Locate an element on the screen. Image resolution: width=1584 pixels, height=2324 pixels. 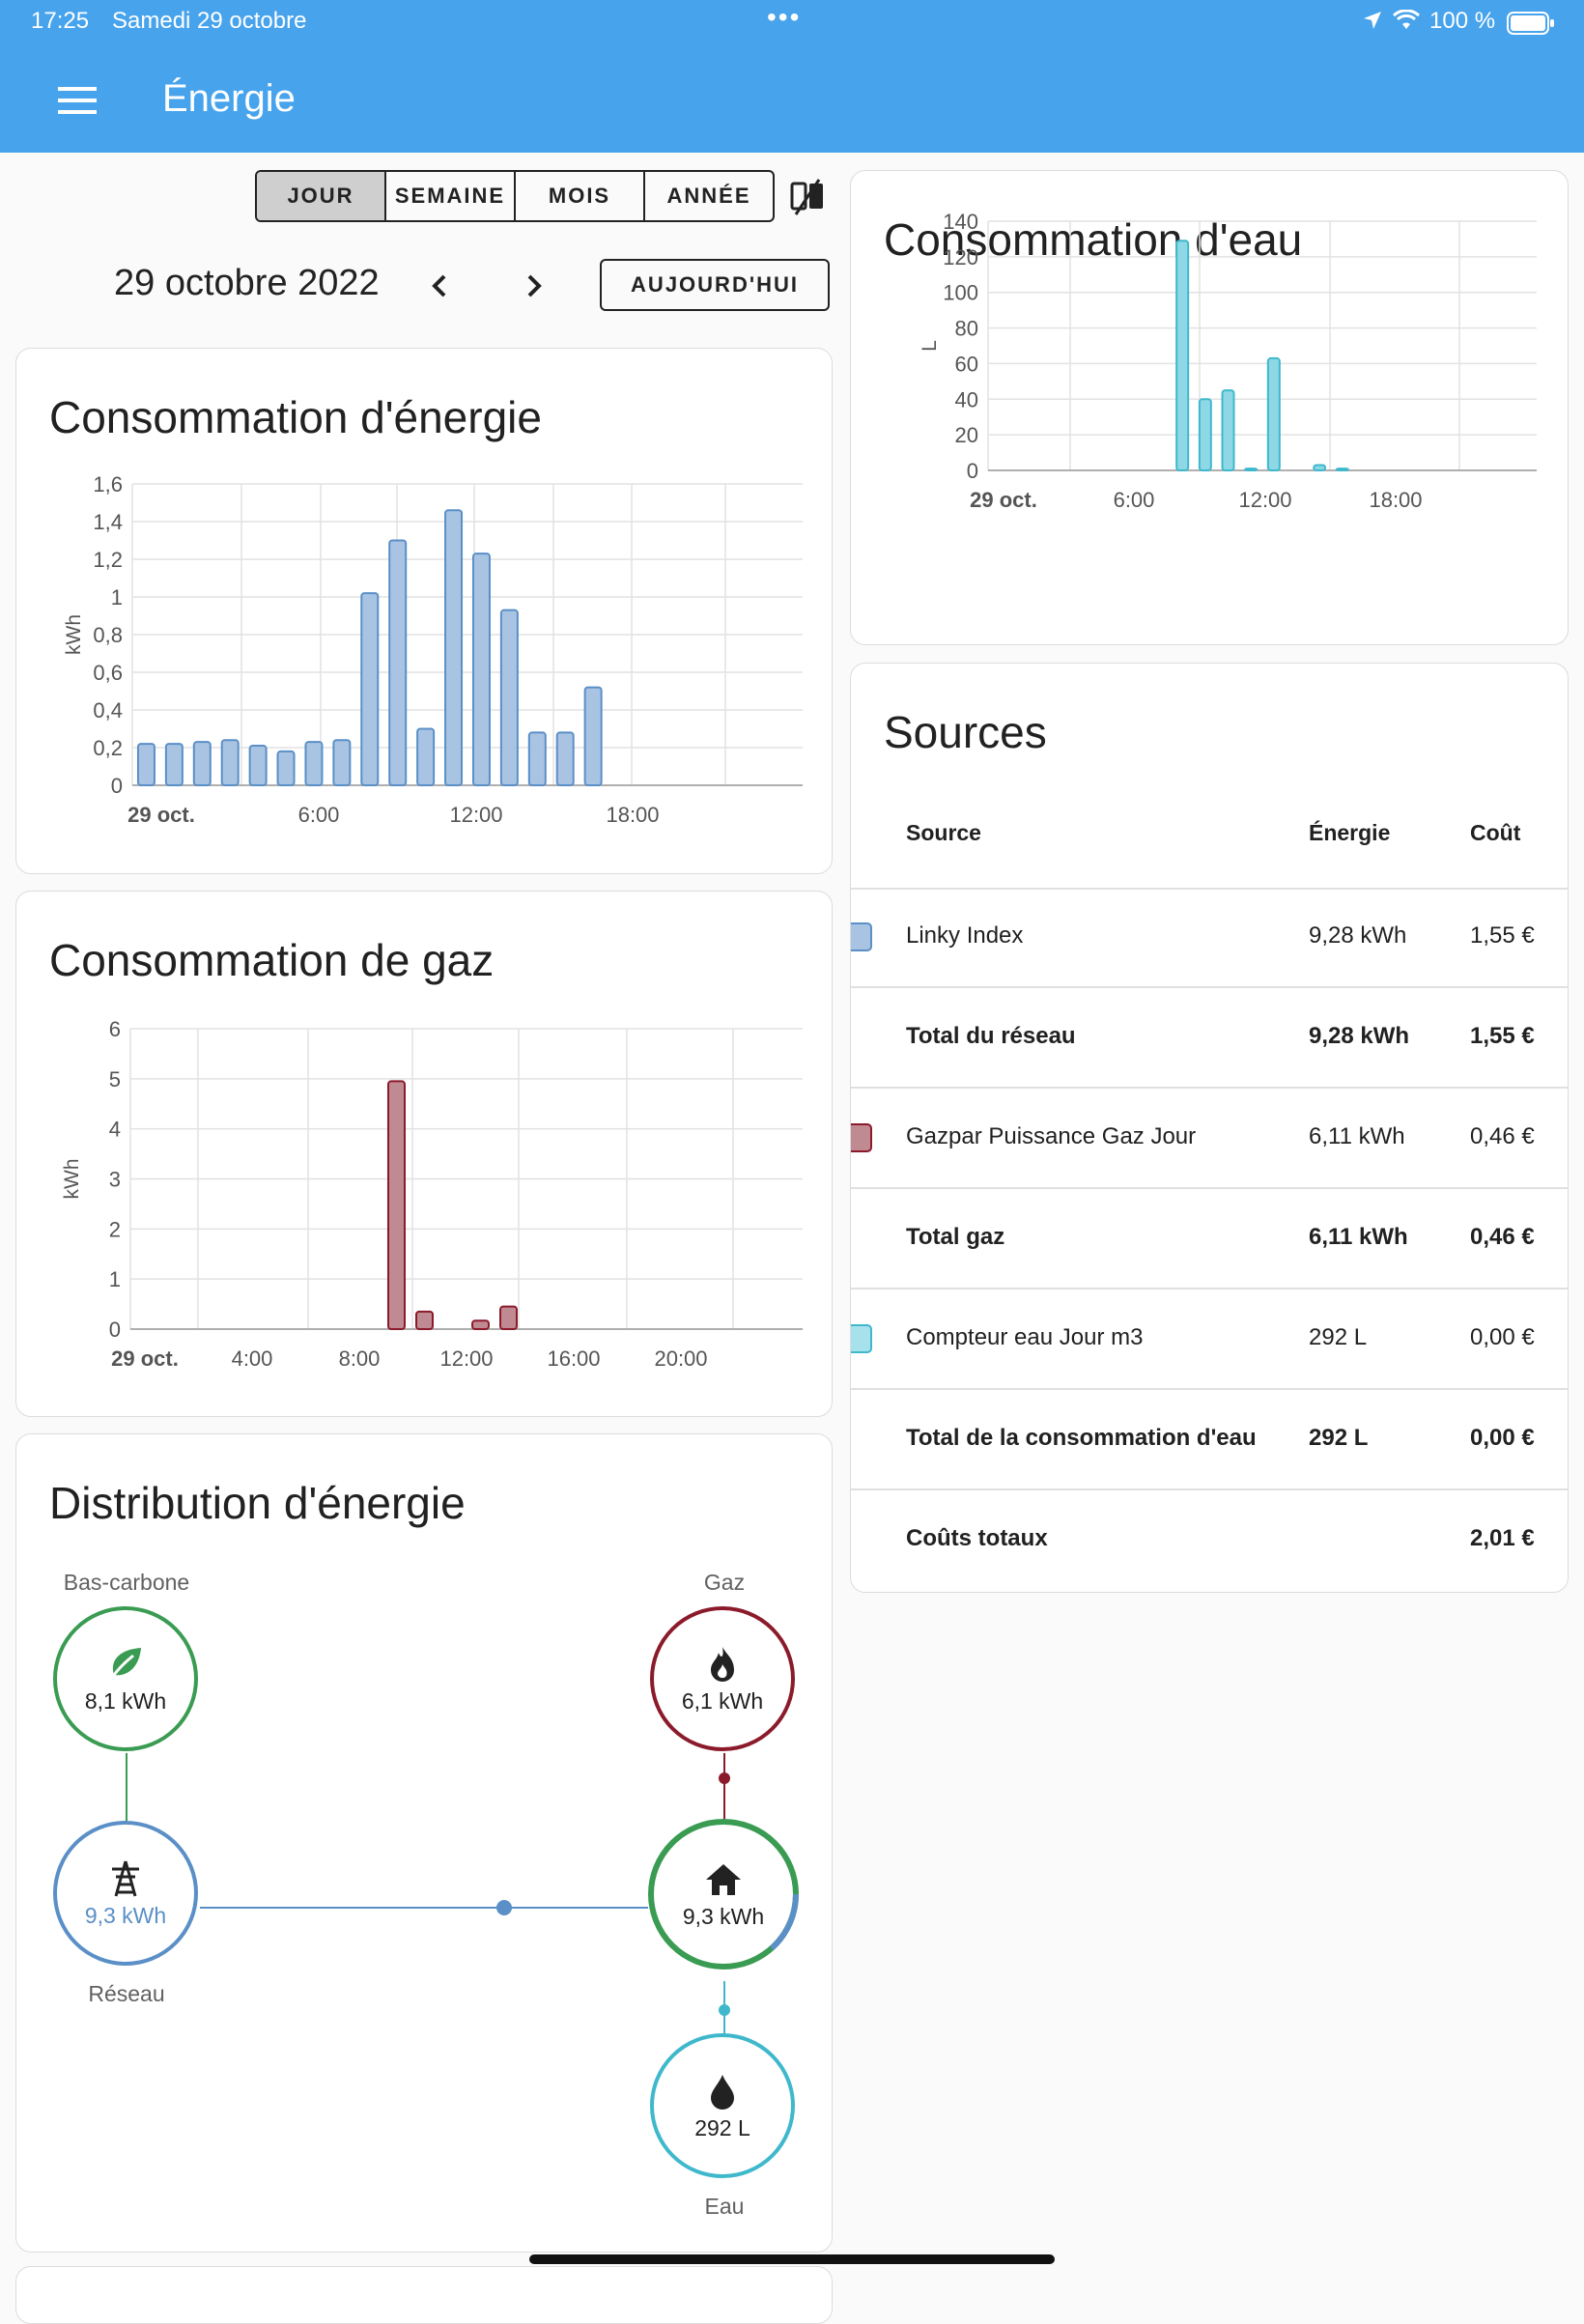
y-tick-label: 100 is located at coordinates (960, 293).